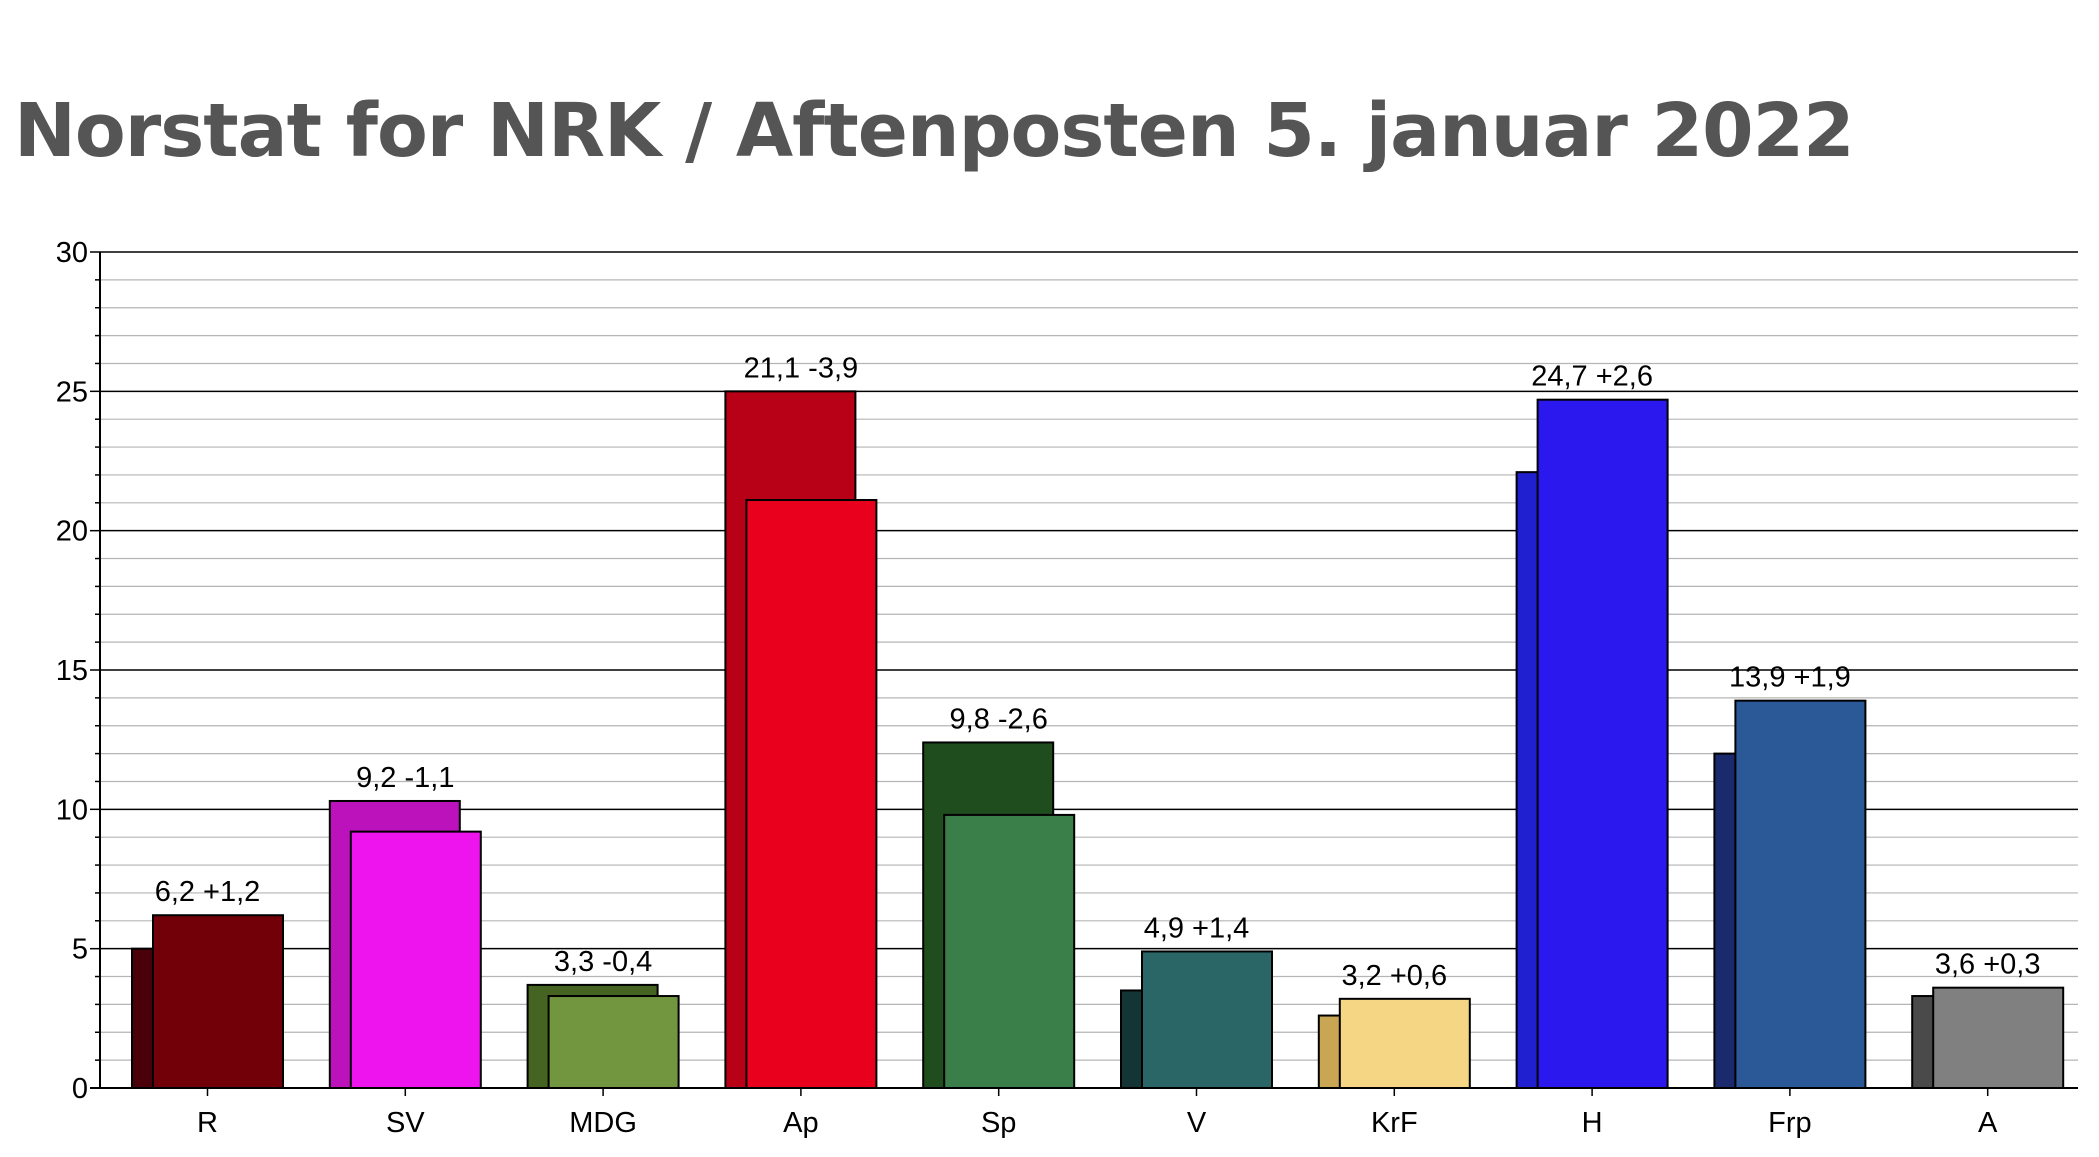  I want to click on bar-current-sp, so click(1009, 951).